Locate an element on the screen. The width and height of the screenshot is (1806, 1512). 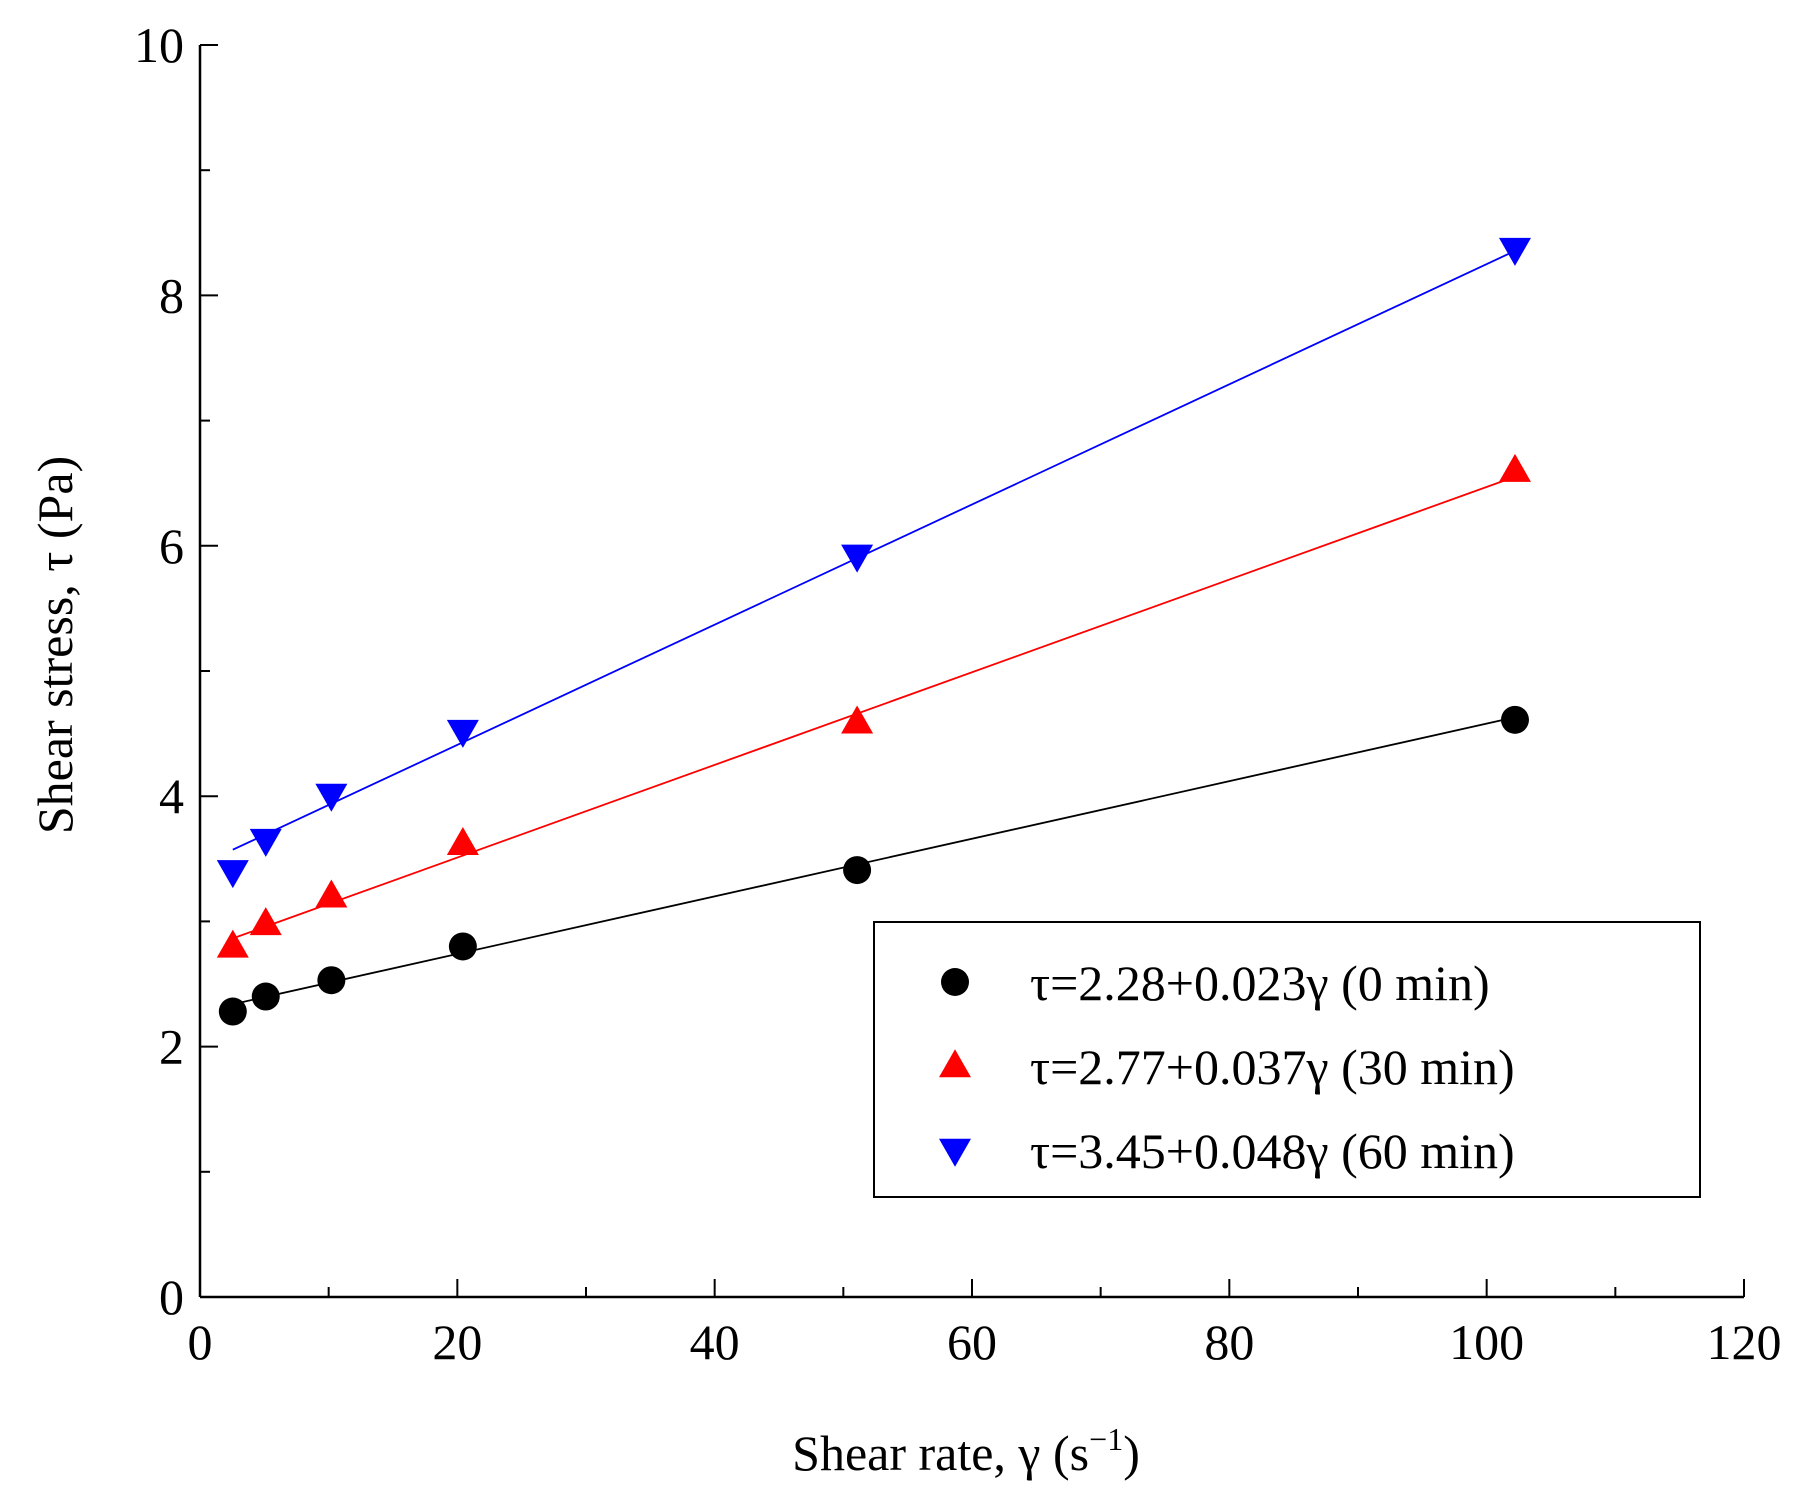
y-tick-label: 6 is located at coordinates (171, 546).